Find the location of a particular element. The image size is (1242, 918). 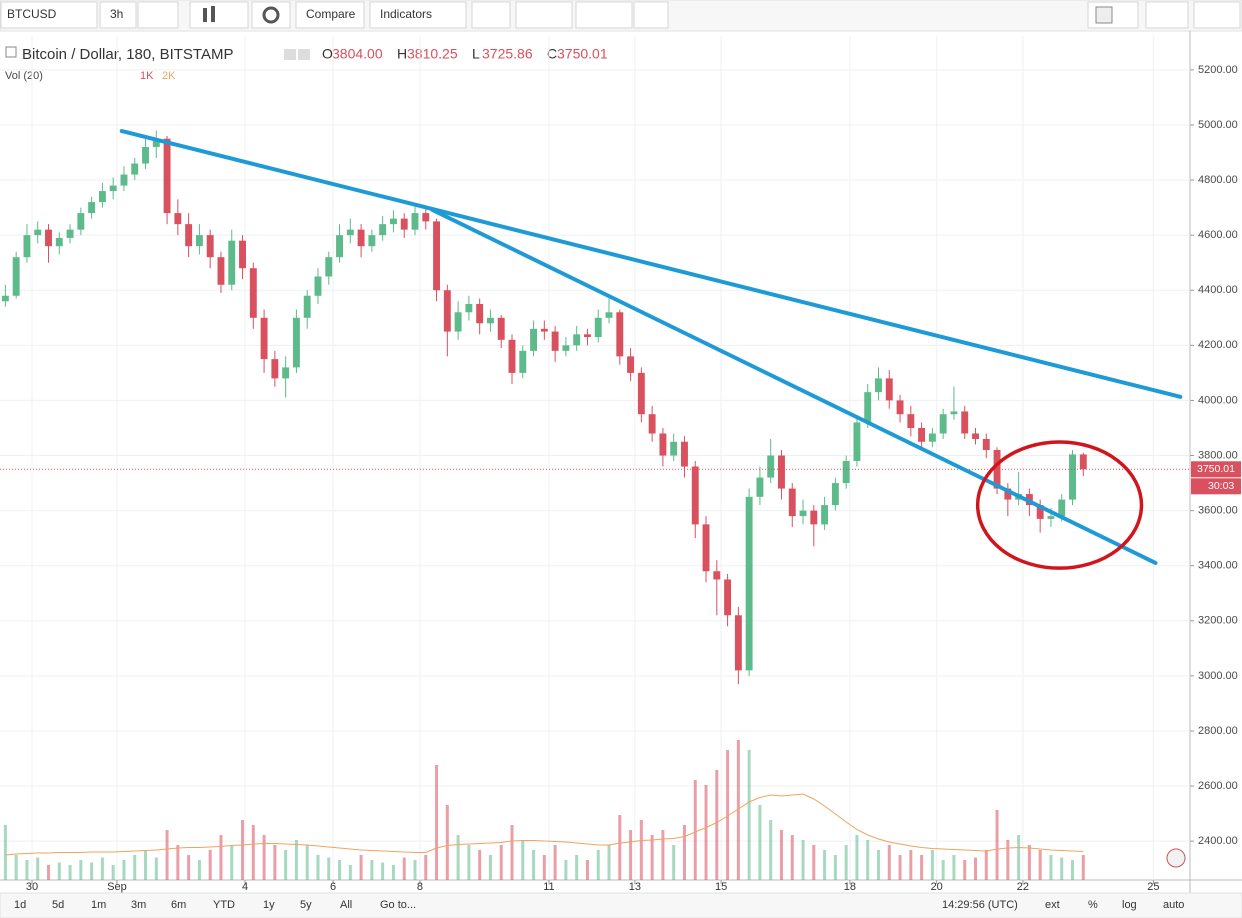

ohlc-key: H is located at coordinates (402, 54).